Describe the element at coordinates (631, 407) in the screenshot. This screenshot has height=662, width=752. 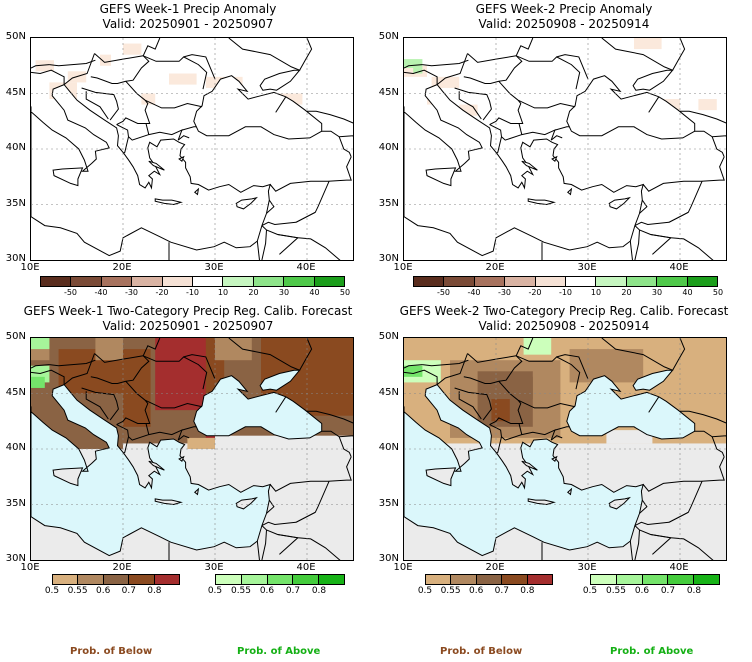
I see `black-sea` at that location.